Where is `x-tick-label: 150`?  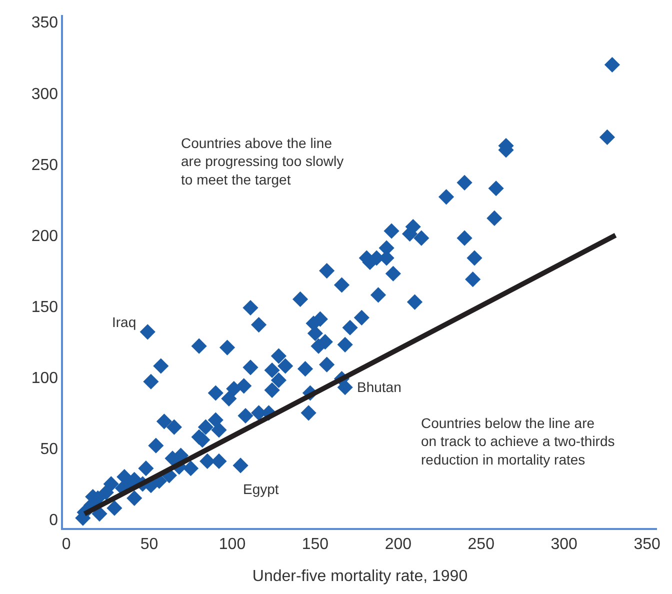
x-tick-label: 150 is located at coordinates (315, 544).